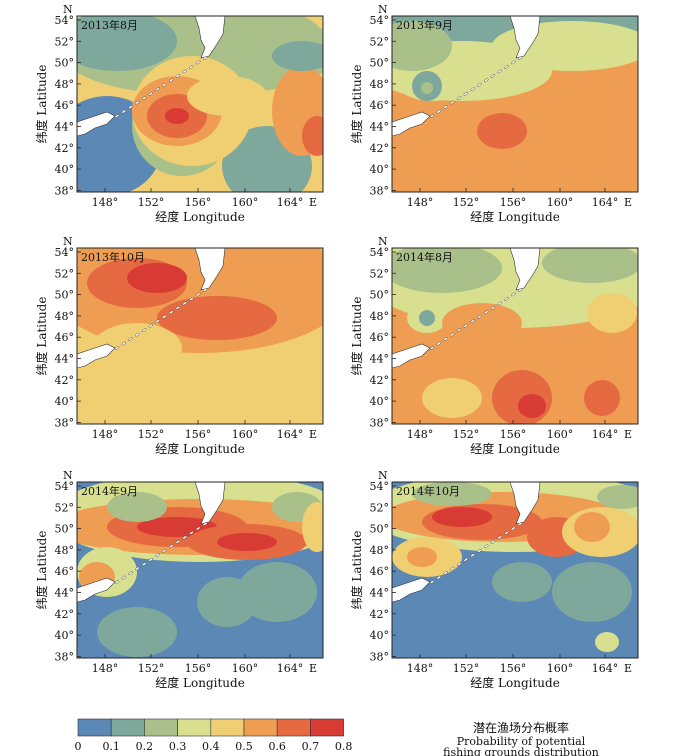 Image resolution: width=700 pixels, height=756 pixels. What do you see at coordinates (65, 401) in the screenshot?
I see `y-tick-label: 40°` at bounding box center [65, 401].